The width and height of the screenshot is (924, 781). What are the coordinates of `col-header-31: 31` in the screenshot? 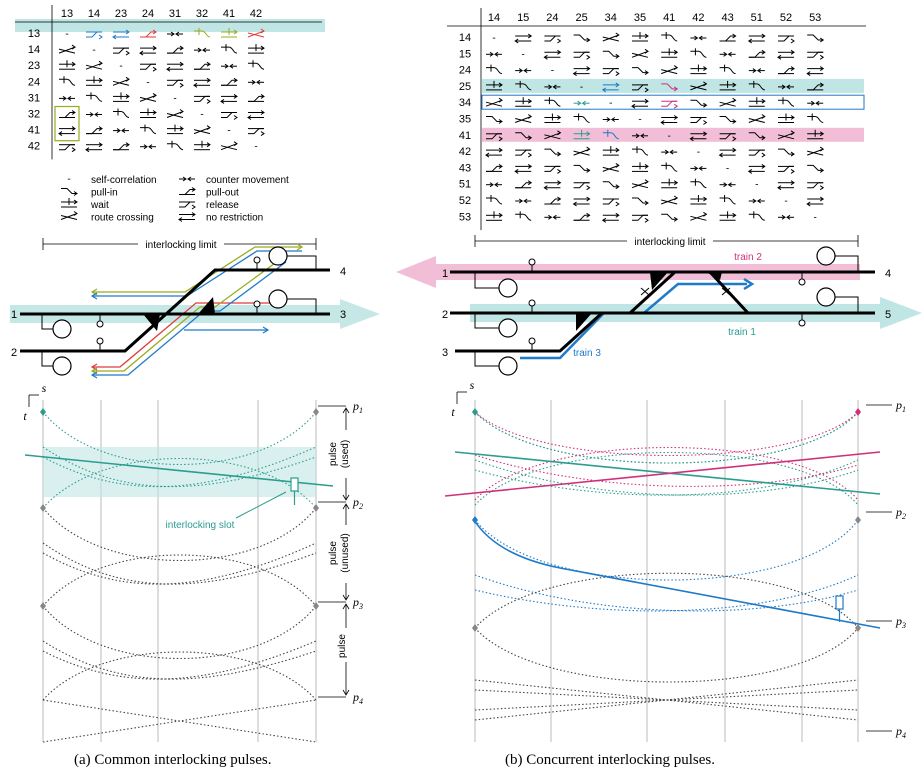 It's located at (175, 14).